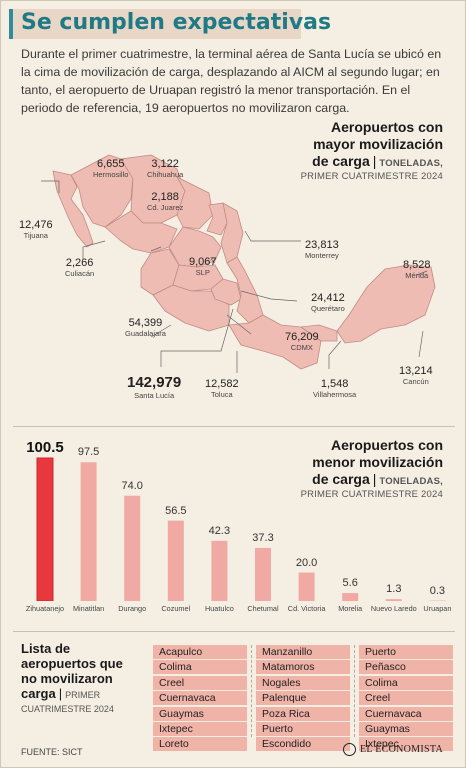  Describe the element at coordinates (374, 479) in the screenshot. I see `bars-header-sep: |` at that location.